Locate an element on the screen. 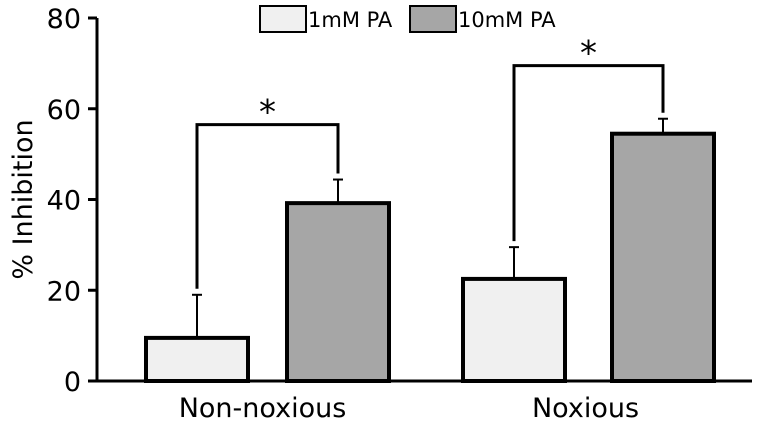 Image resolution: width=758 pixels, height=423 pixels. legend: 1mM PA 10mM PA is located at coordinates (407, 19).